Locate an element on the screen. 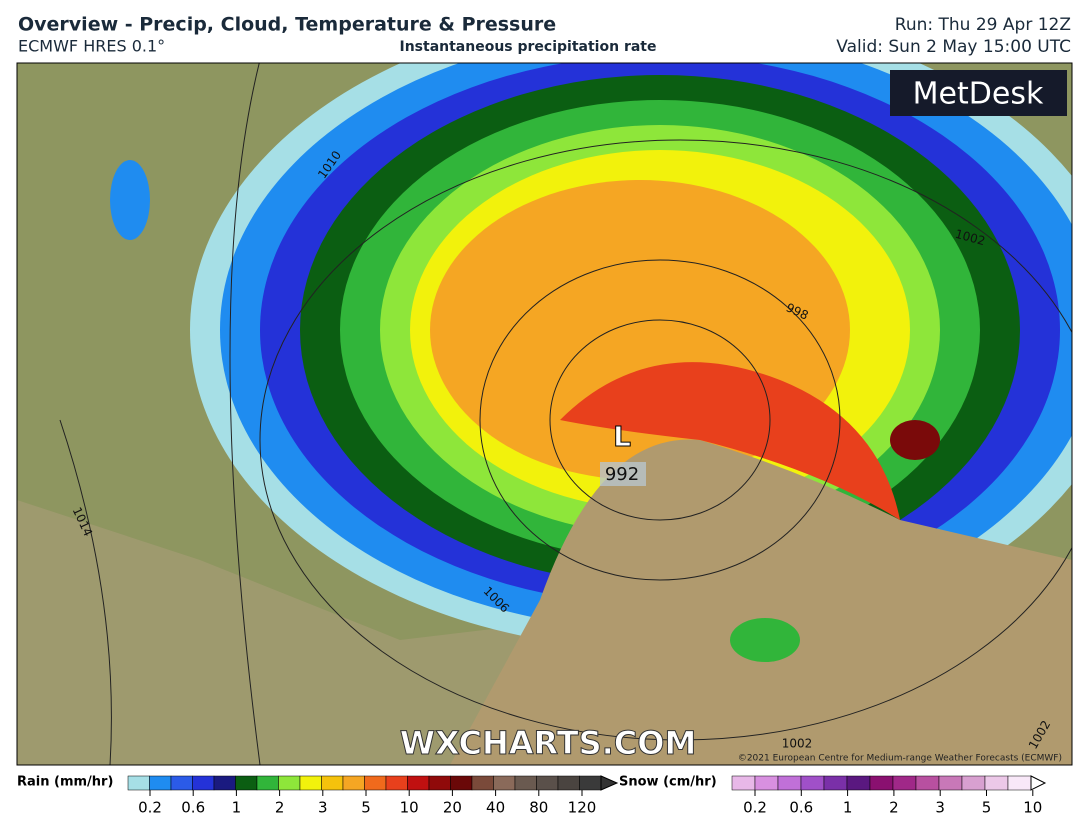  rain-tick-label: 20 is located at coordinates (452, 808).